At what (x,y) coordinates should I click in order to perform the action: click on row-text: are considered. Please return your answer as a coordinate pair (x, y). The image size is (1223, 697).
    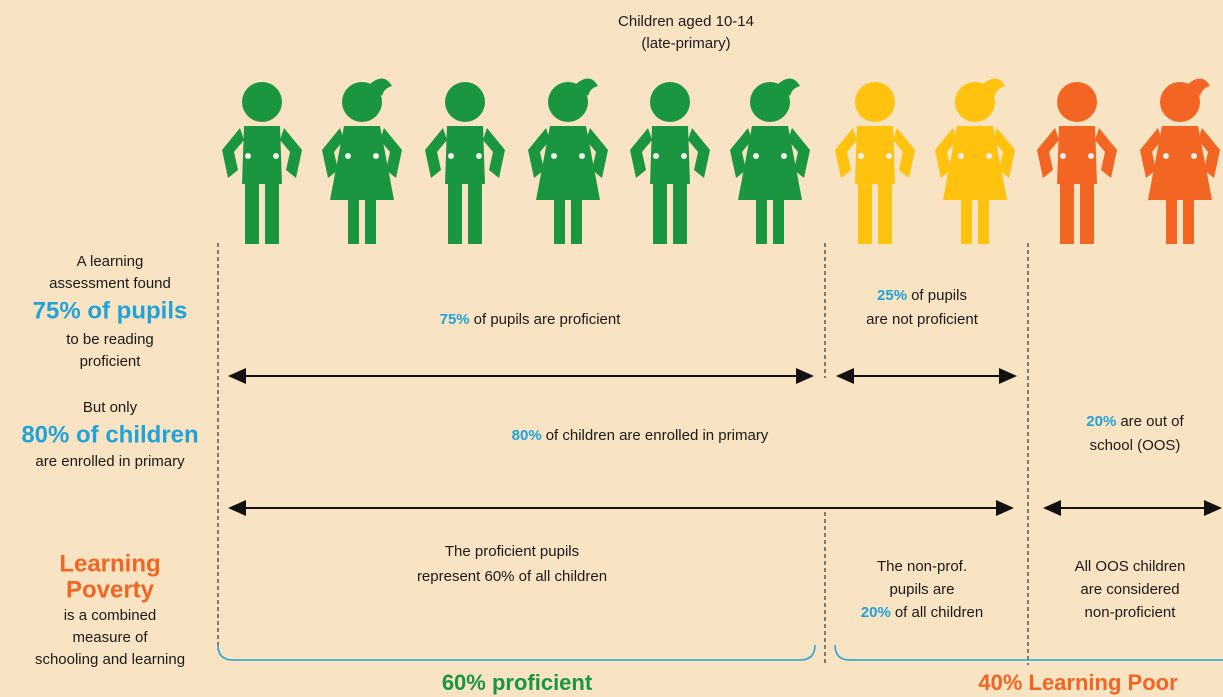
    Looking at the image, I should click on (1129, 589).